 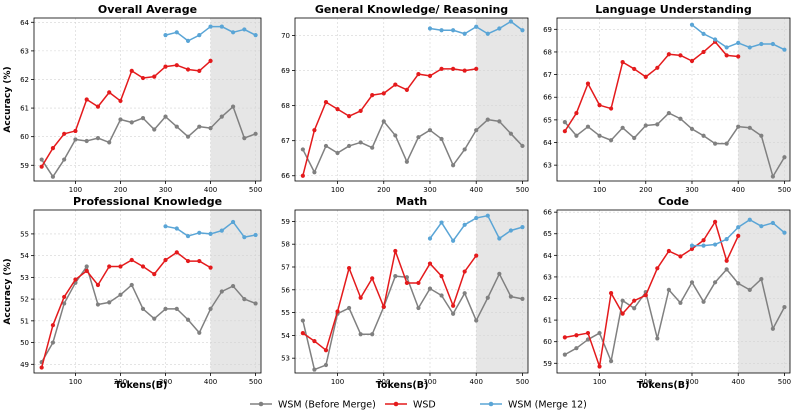 What do you see at coordinates (148, 141) in the screenshot?
I see `series-wsm-before-merge` at bounding box center [148, 141].